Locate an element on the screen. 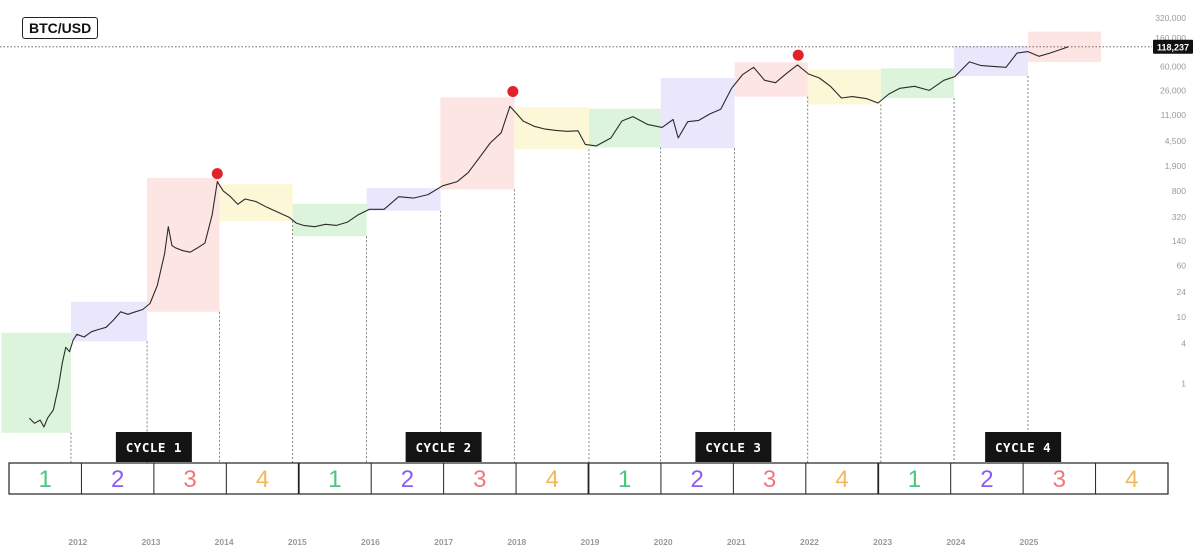 The width and height of the screenshot is (1200, 555). price-badge is located at coordinates (1173, 46).